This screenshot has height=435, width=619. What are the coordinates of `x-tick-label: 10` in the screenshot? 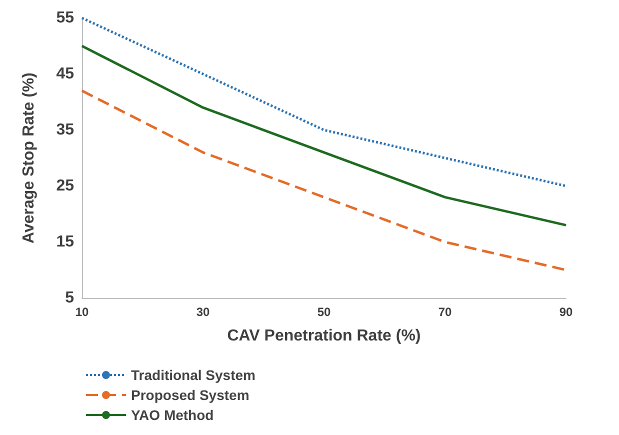 It's located at (82, 312).